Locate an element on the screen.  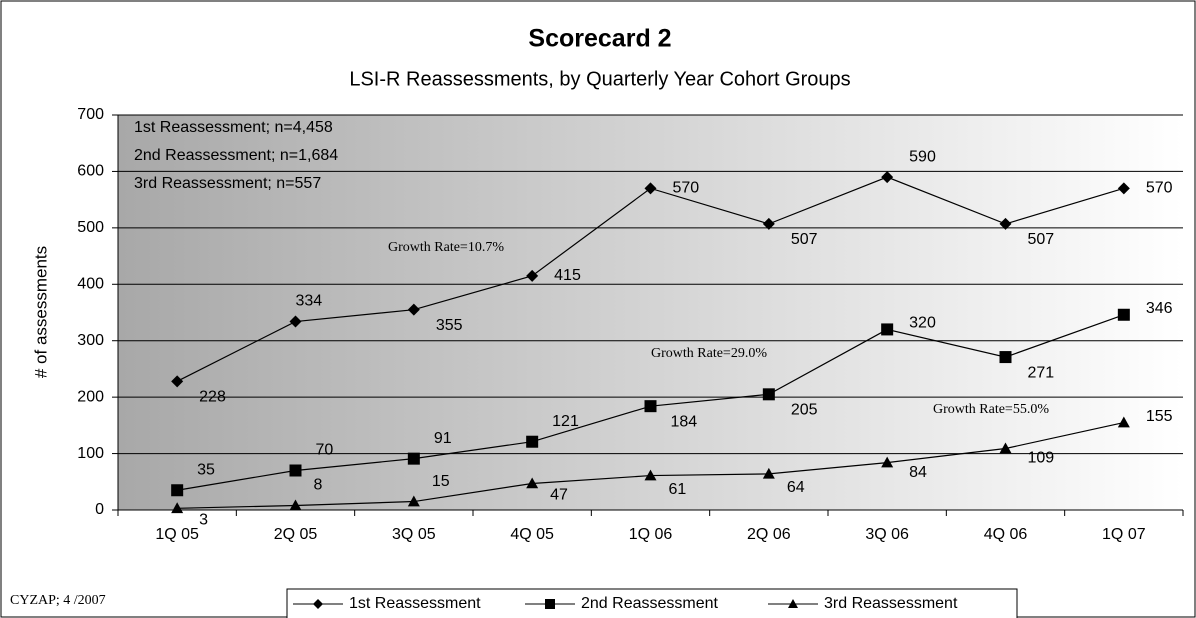
data-label: 35 is located at coordinates (206, 469).